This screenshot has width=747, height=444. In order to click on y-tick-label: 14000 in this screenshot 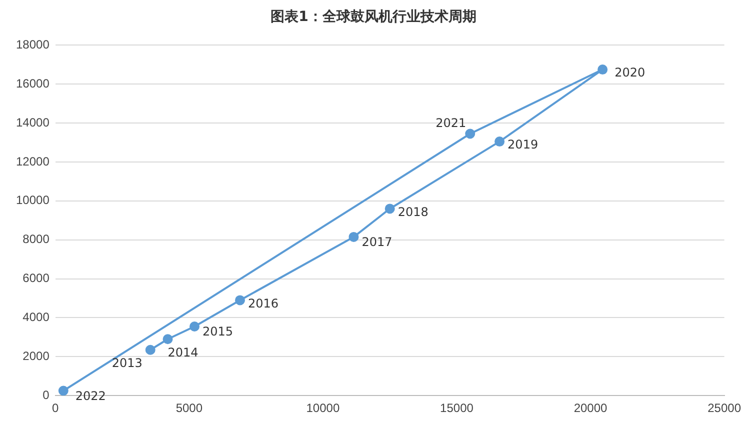, I will do `click(33, 122)`.